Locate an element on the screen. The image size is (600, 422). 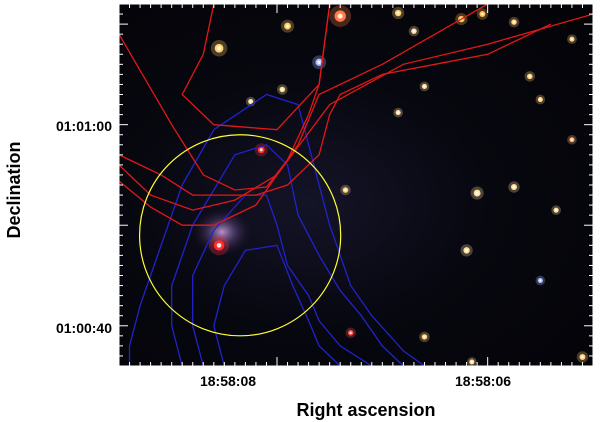
y-tick-label-2: 01:00:40 is located at coordinates (84, 328).